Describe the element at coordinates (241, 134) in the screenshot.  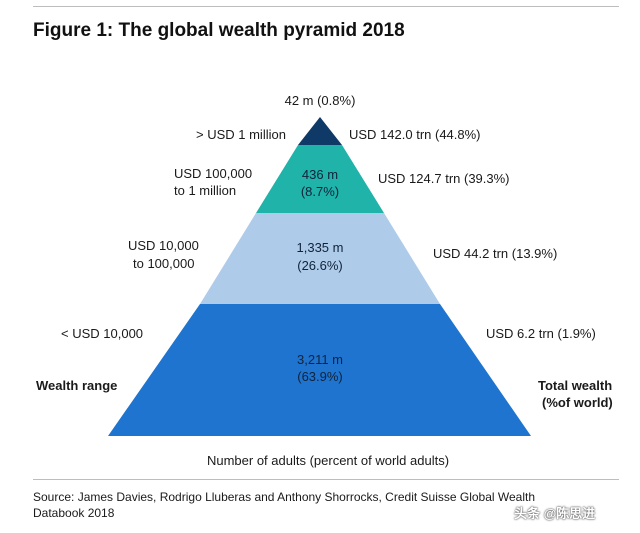
I see `tier-top-wealth-range: > USD 1 million` at that location.